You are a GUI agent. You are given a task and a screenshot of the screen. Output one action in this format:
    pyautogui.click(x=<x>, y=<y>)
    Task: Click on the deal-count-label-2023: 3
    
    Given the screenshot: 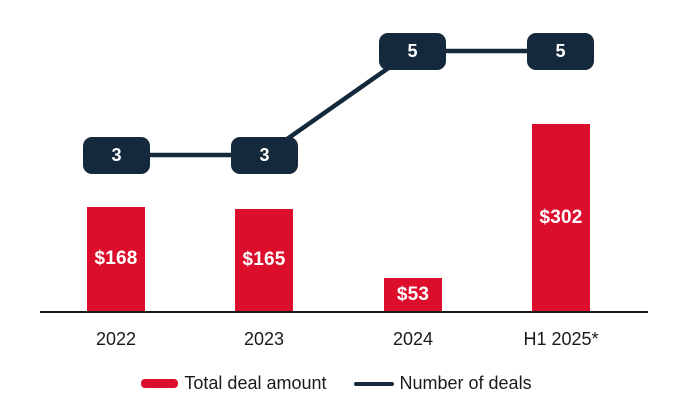 What is the action you would take?
    pyautogui.click(x=264, y=155)
    